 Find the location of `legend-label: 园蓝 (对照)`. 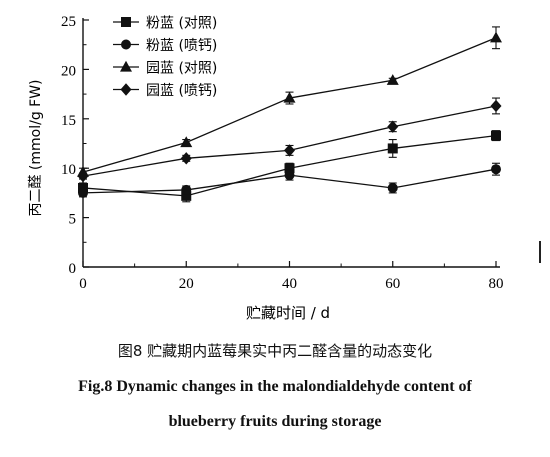

legend-label: 园蓝 (对照) is located at coordinates (181, 69).